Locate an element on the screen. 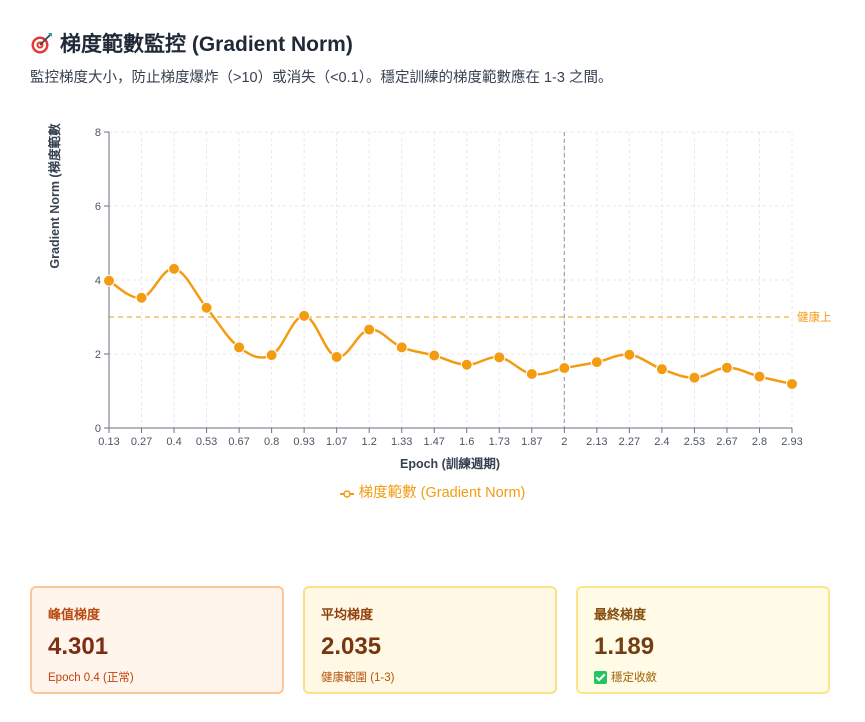 This screenshot has height=722, width=865. x-axis-label: Epoch (訓練週期) is located at coordinates (450, 463).